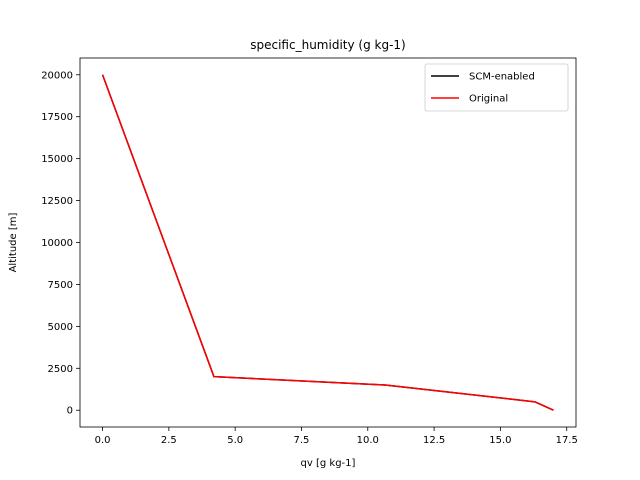  I want to click on y-axis: 0 2500 5000 7500 10000 12500 15000 17500 20000, so click(60, 243).